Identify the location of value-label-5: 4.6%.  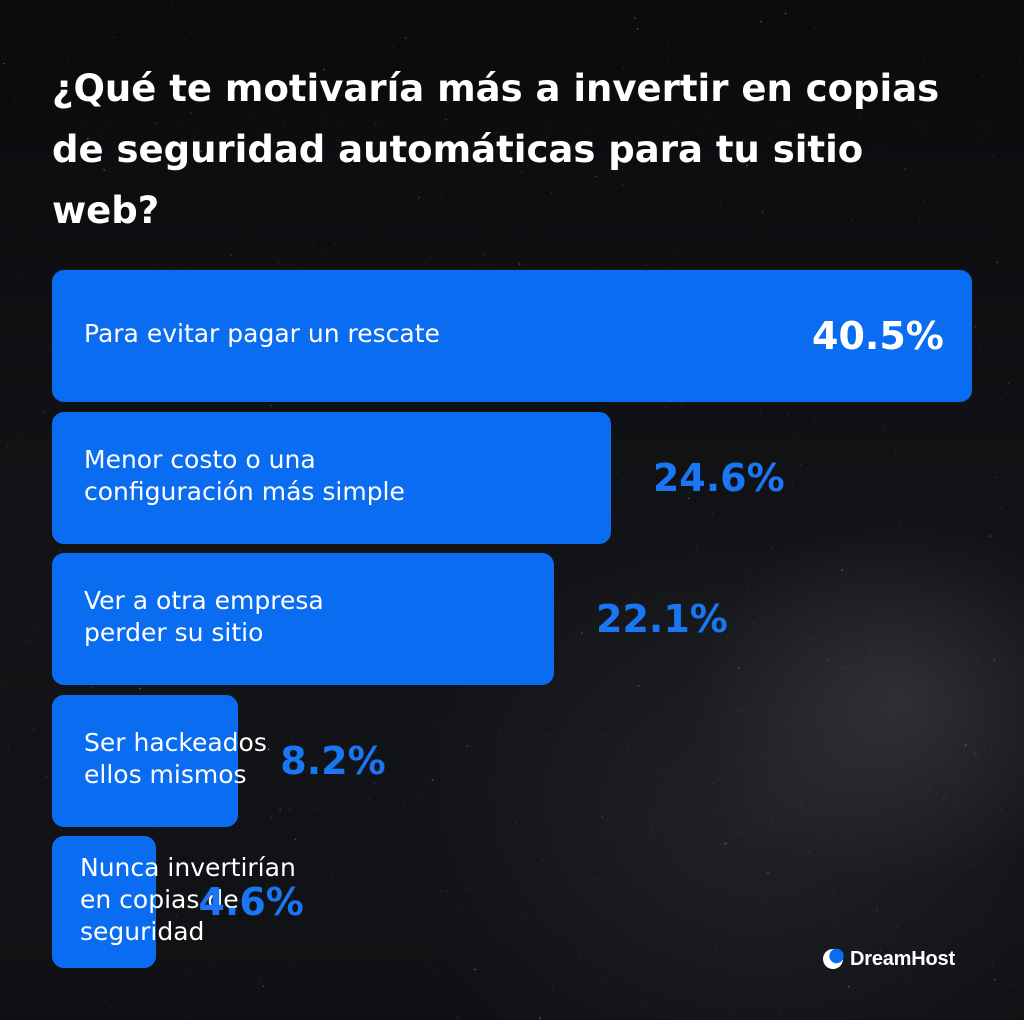
(251, 902).